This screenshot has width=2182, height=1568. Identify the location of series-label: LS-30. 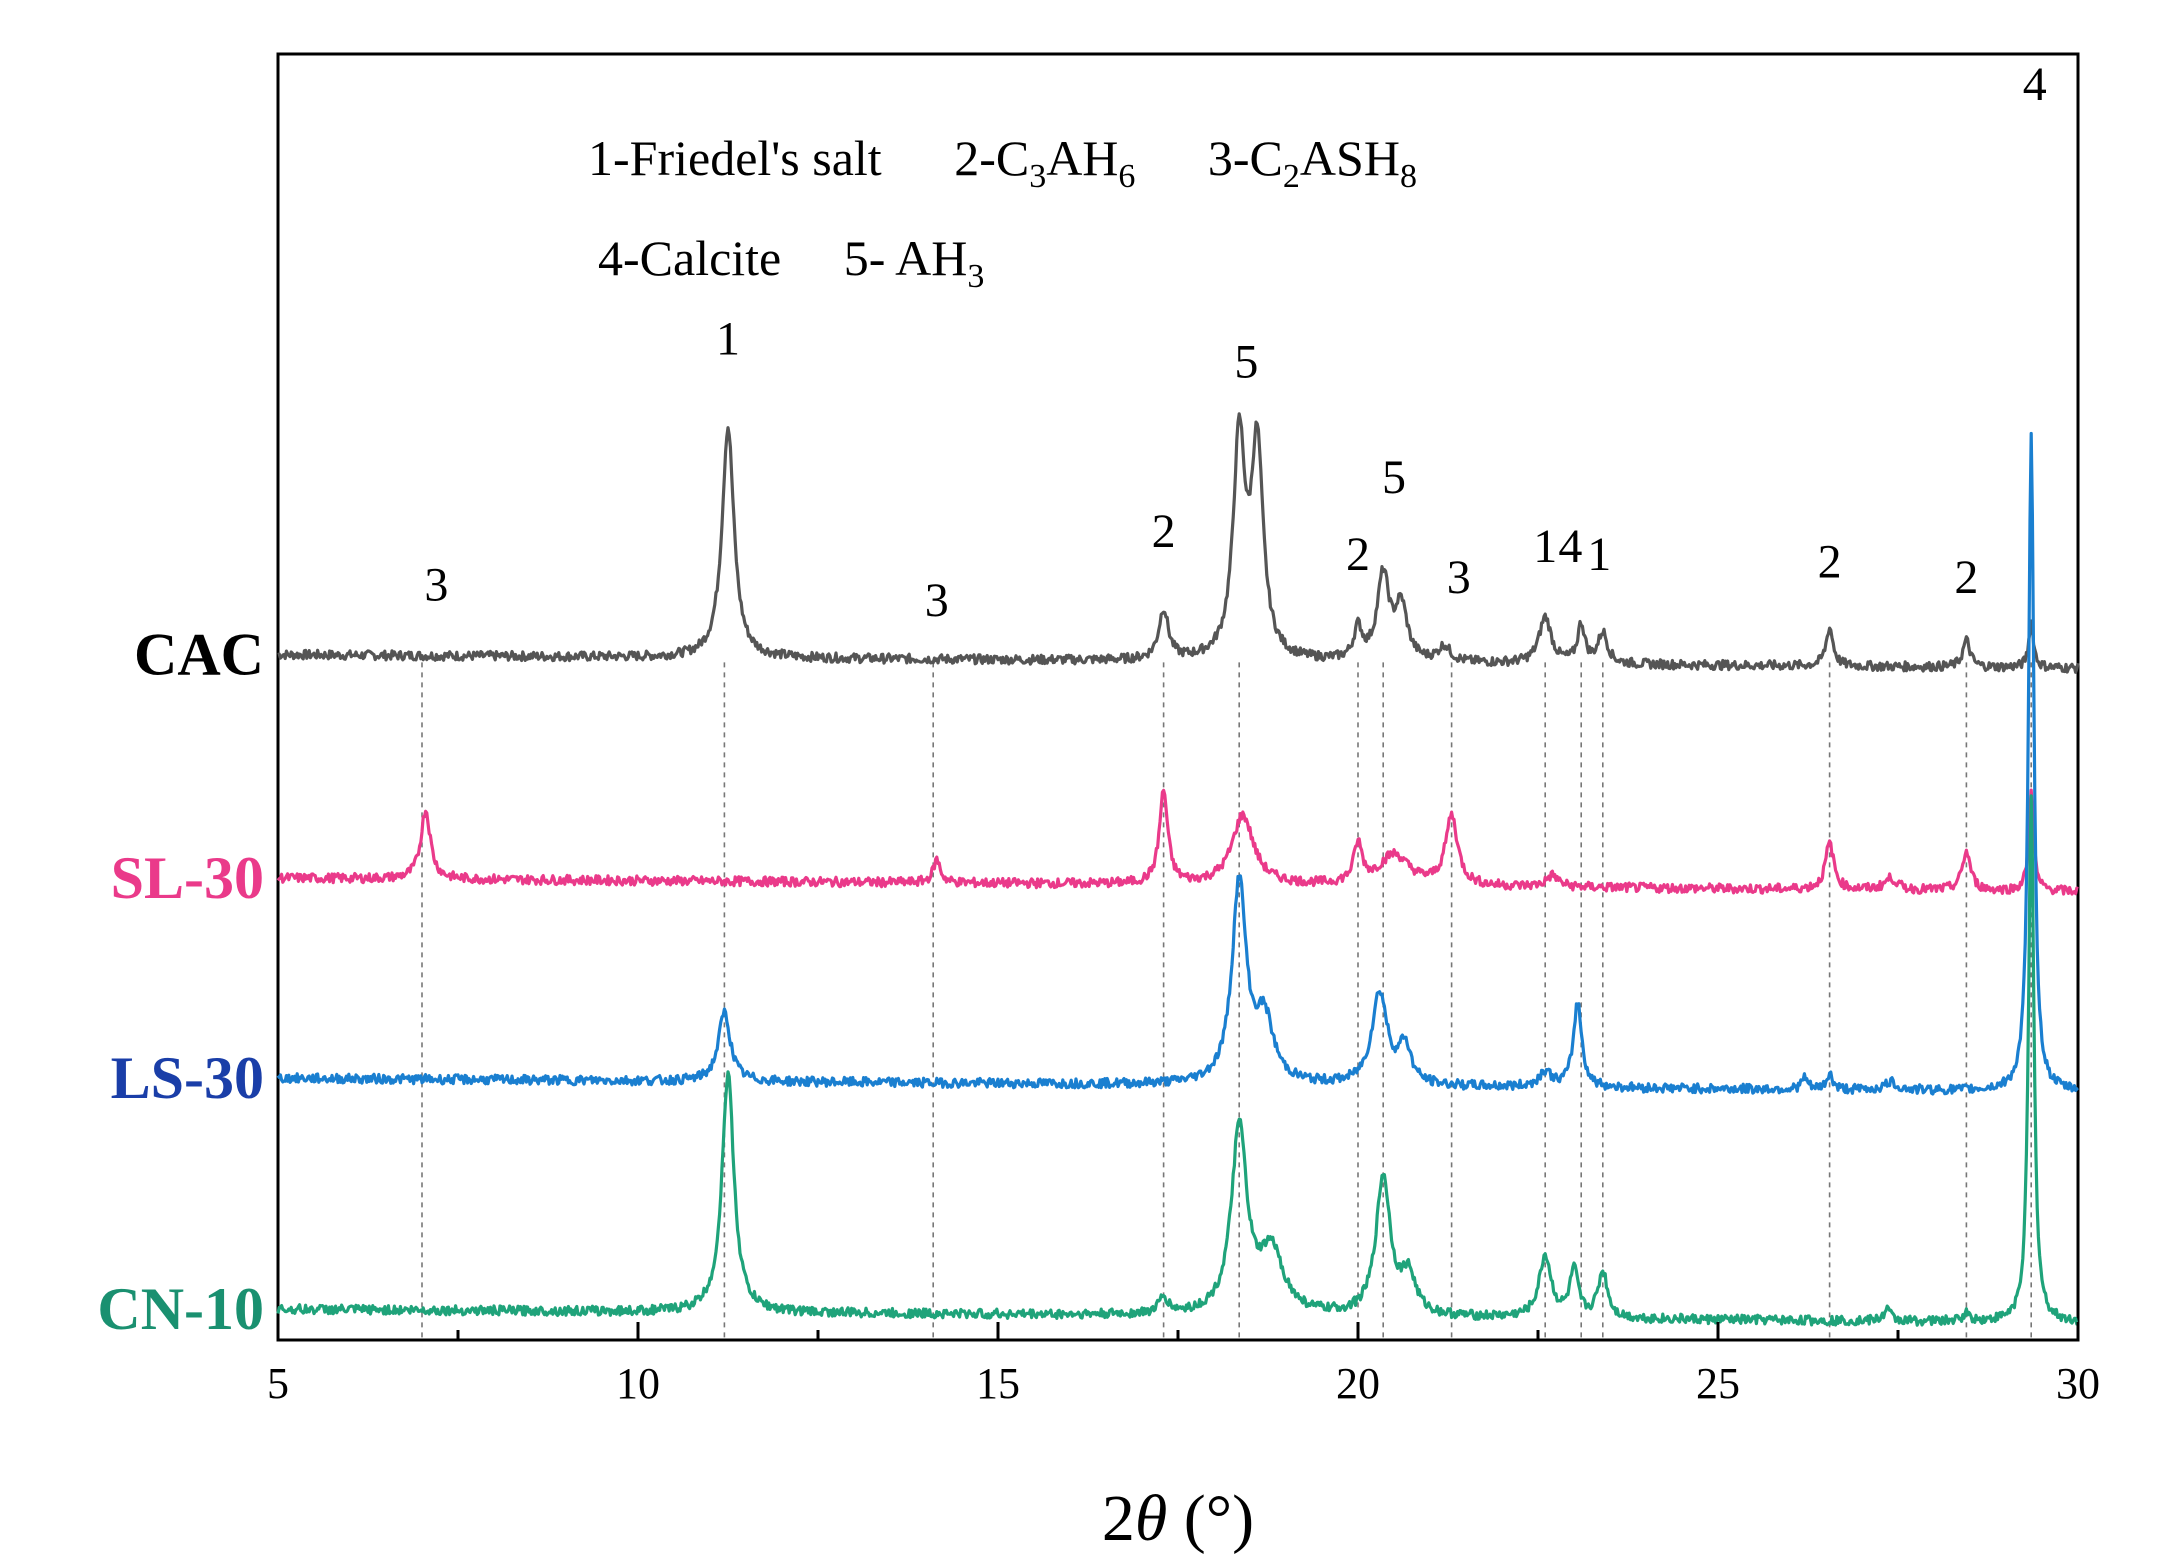
(187, 1078).